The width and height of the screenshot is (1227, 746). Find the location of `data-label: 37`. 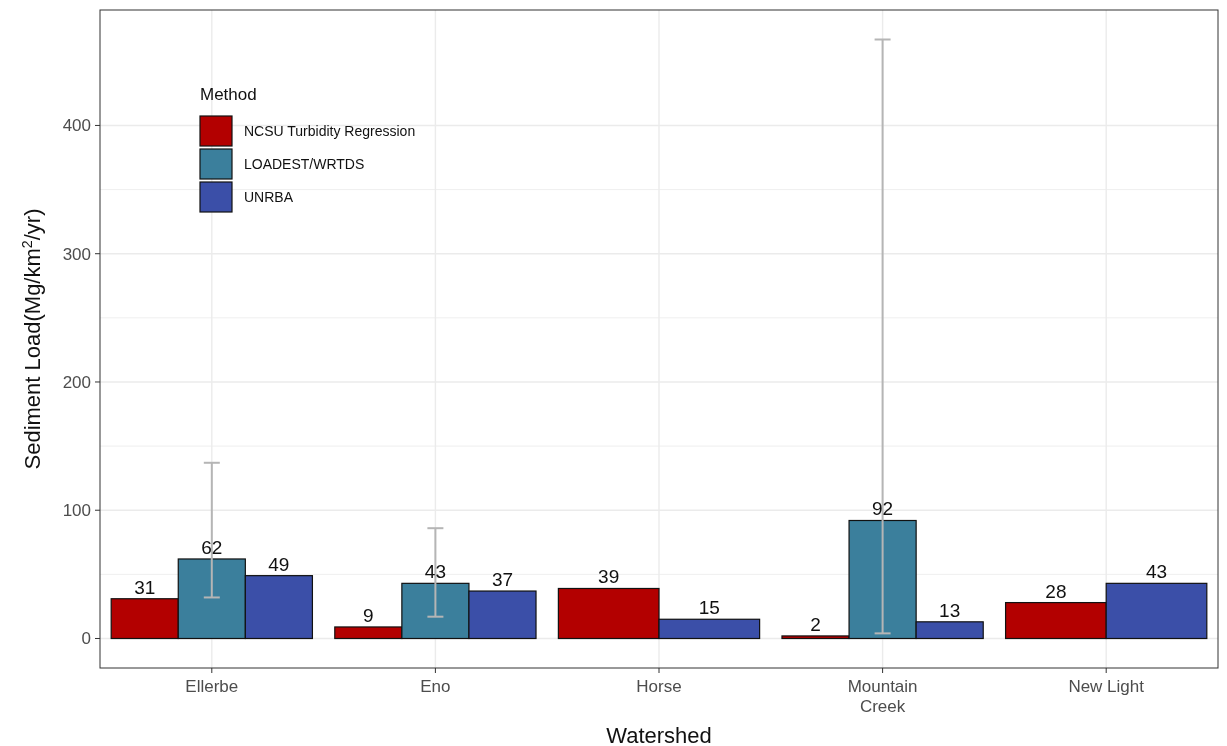

data-label: 37 is located at coordinates (502, 580).